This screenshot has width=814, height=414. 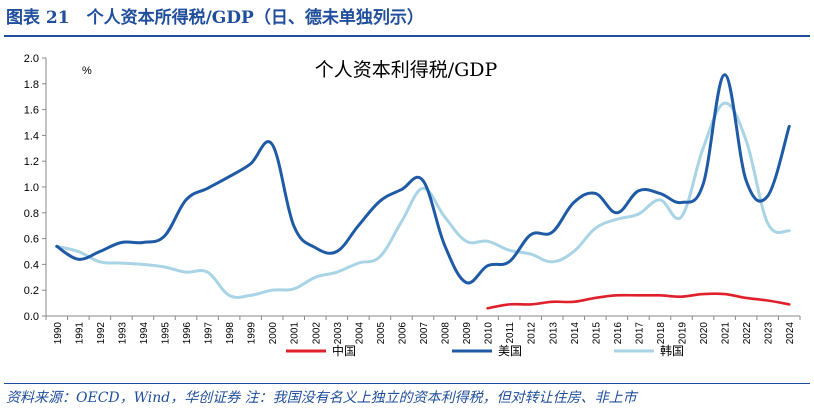 What do you see at coordinates (407, 383) in the screenshot?
I see `source-rule` at bounding box center [407, 383].